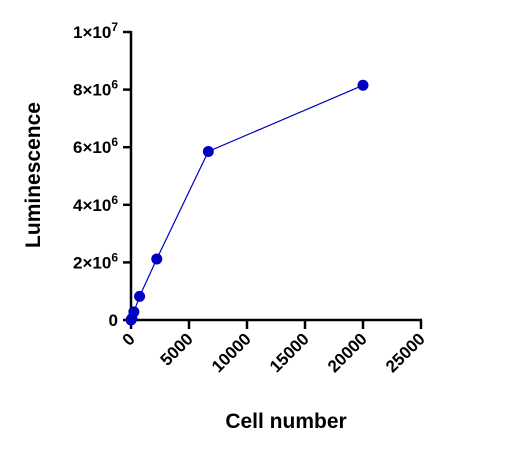 The width and height of the screenshot is (523, 454). I want to click on y-tick-label: 4×10⁶, so click(95, 204).